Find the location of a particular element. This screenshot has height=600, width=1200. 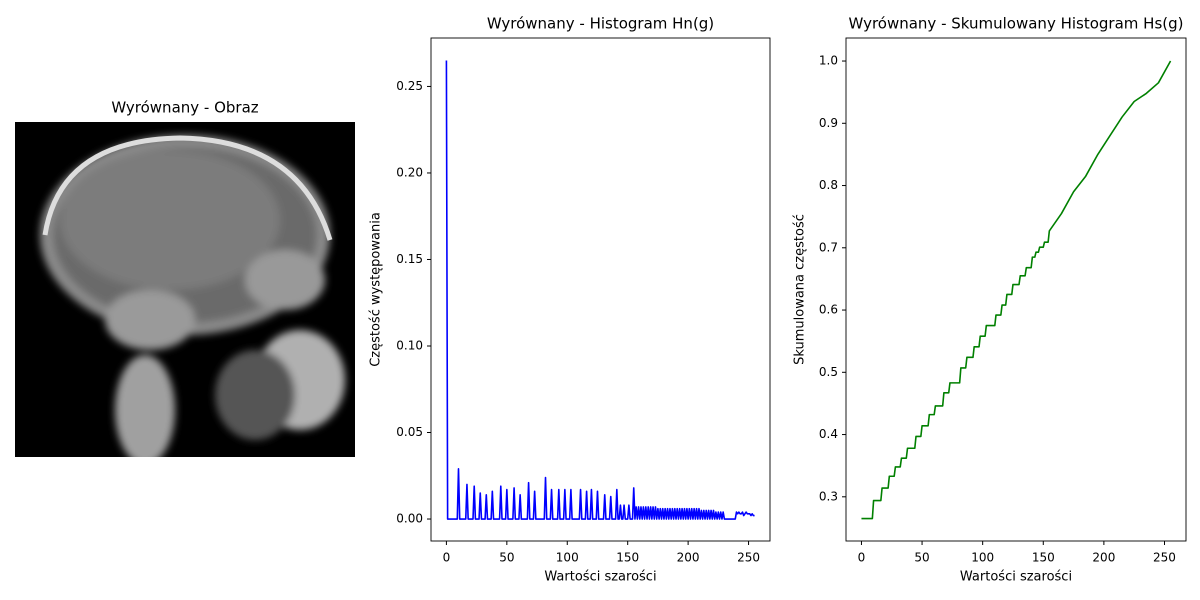

y-tick-label: 0.25 is located at coordinates (409, 86).